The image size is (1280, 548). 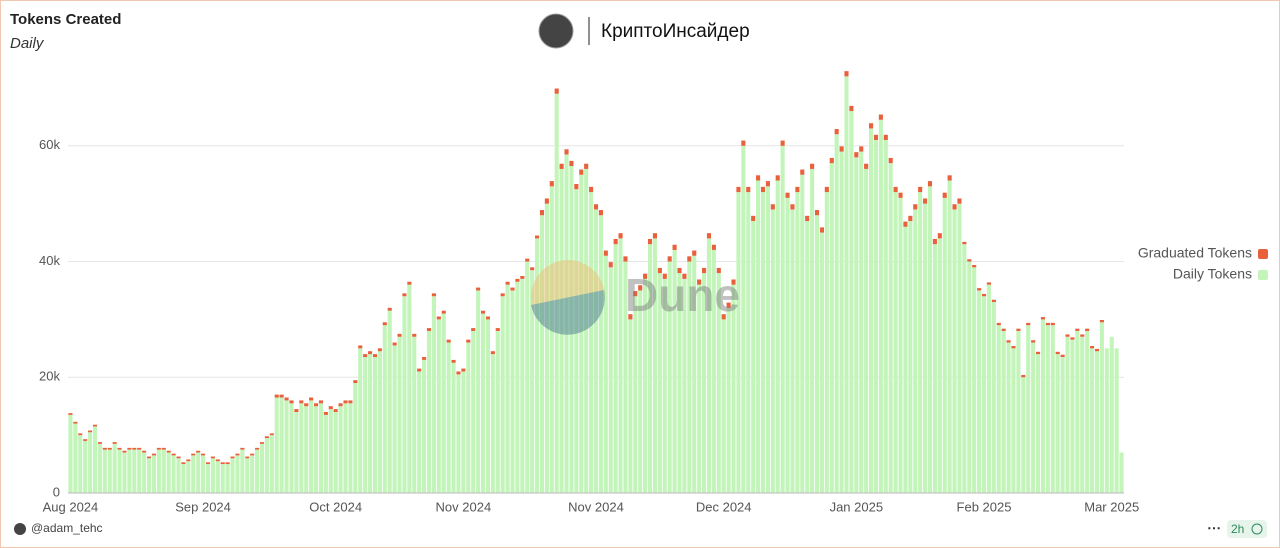 What do you see at coordinates (49, 376) in the screenshot?
I see `y-tick-label: 20k` at bounding box center [49, 376].